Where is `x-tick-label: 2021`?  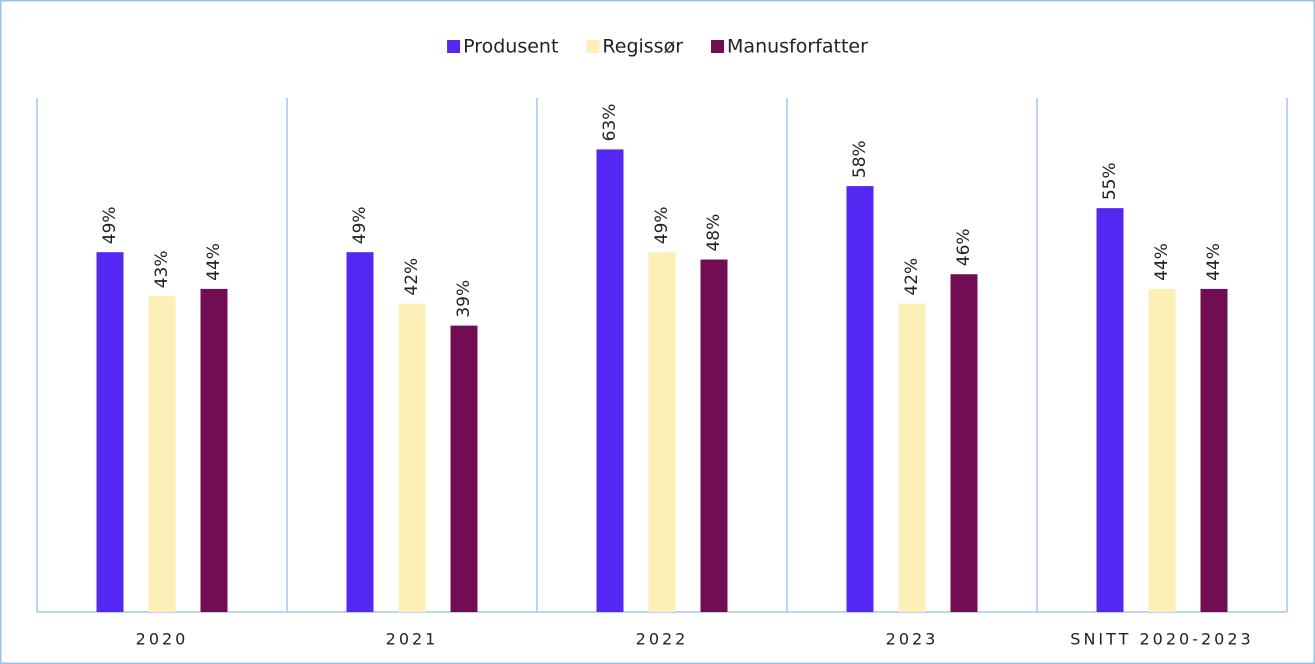 x-tick-label: 2021 is located at coordinates (412, 639).